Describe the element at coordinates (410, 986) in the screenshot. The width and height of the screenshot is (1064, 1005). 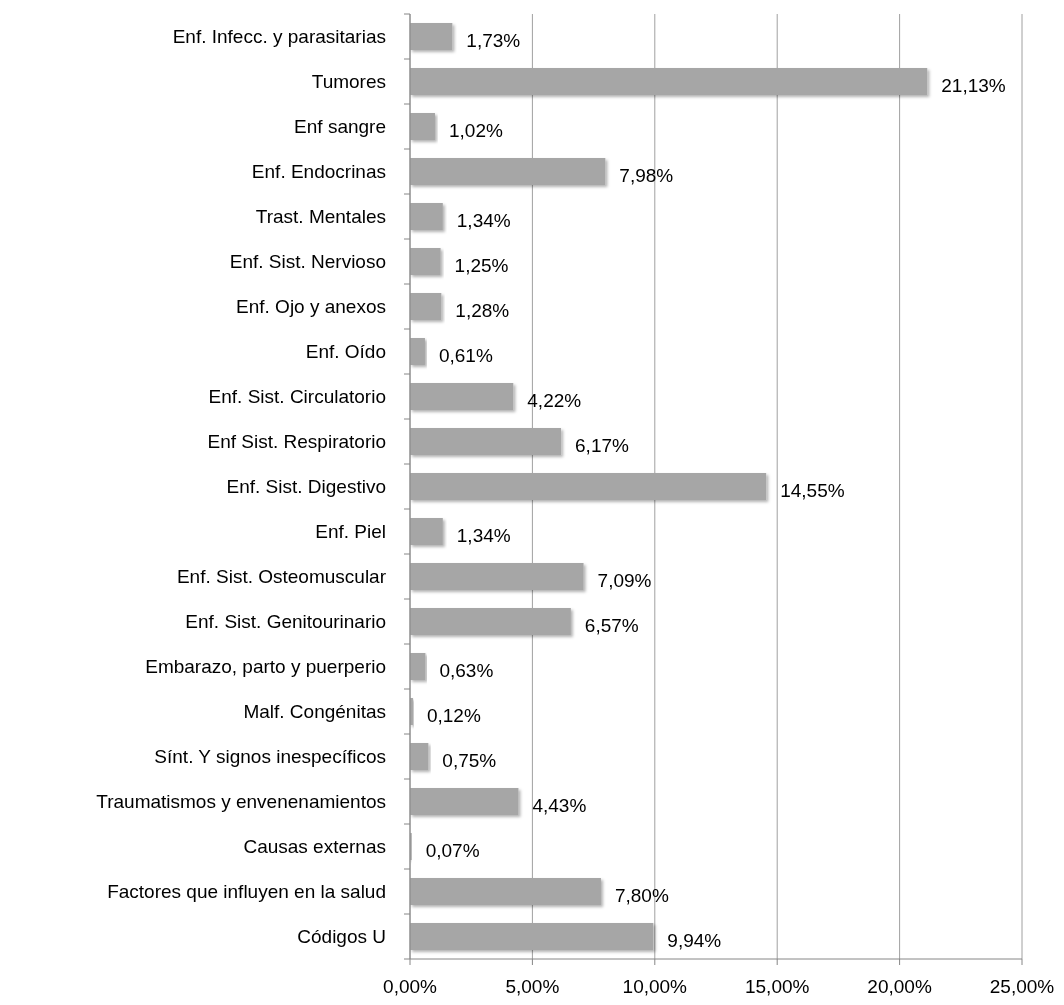
I see `x-tick-label: 0,00%` at that location.